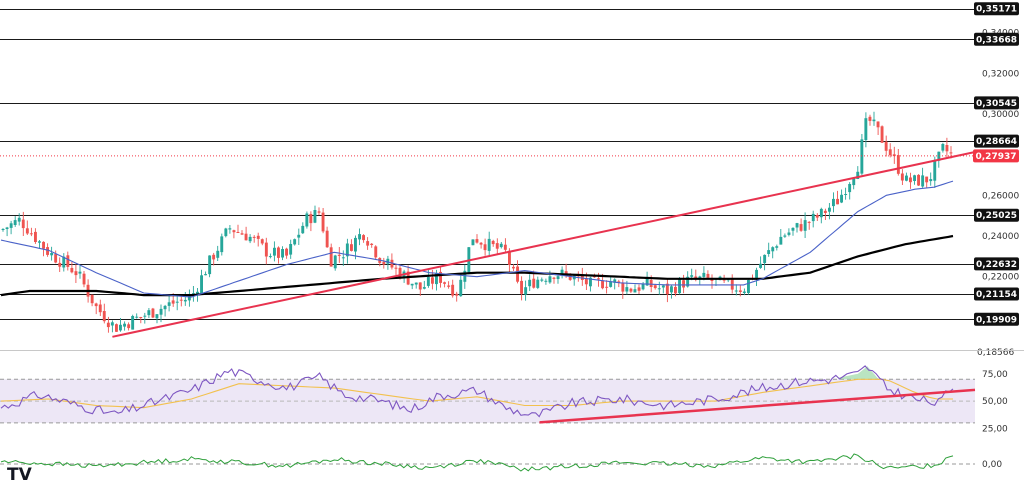 The width and height of the screenshot is (1024, 497). I want to click on rsi-signal-line, so click(476, 393).